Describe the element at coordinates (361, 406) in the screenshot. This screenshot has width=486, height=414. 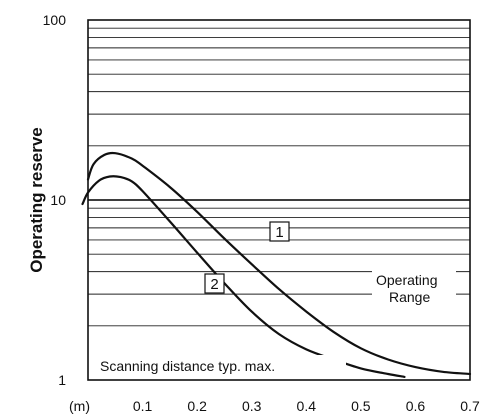
I see `x-tick-label: 0.5` at that location.